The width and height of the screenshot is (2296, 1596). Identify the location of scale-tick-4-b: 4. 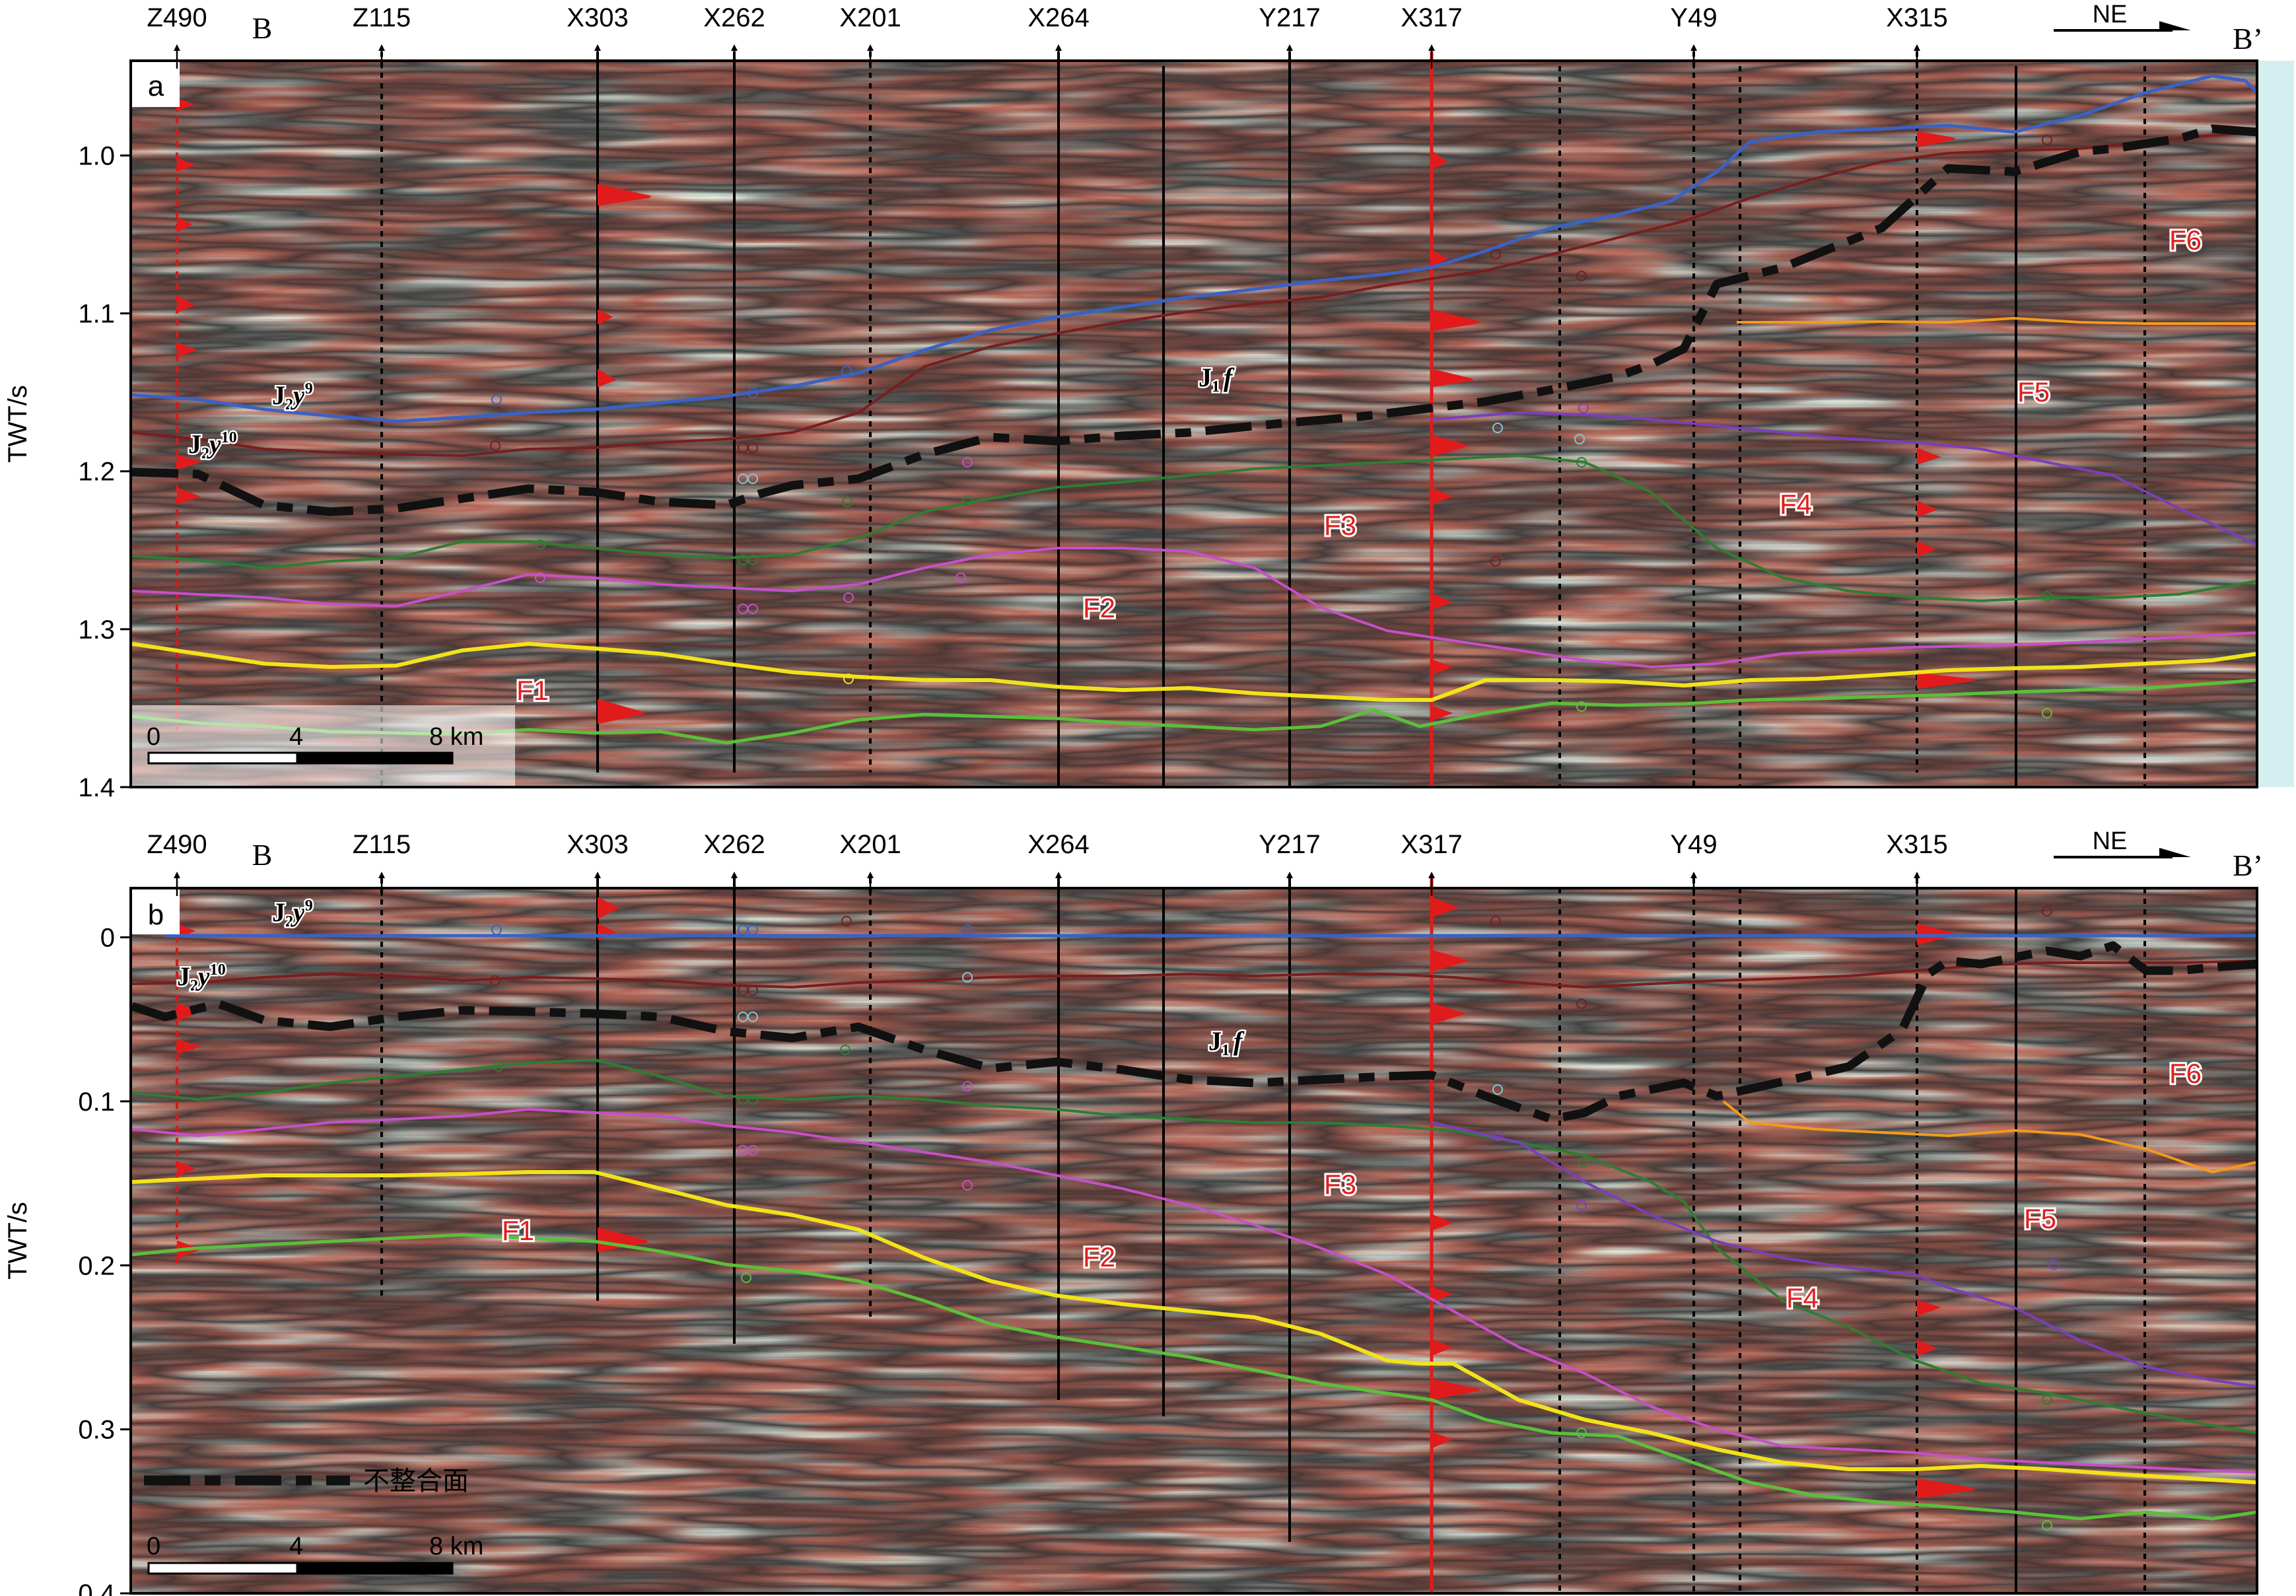
(296, 1546).